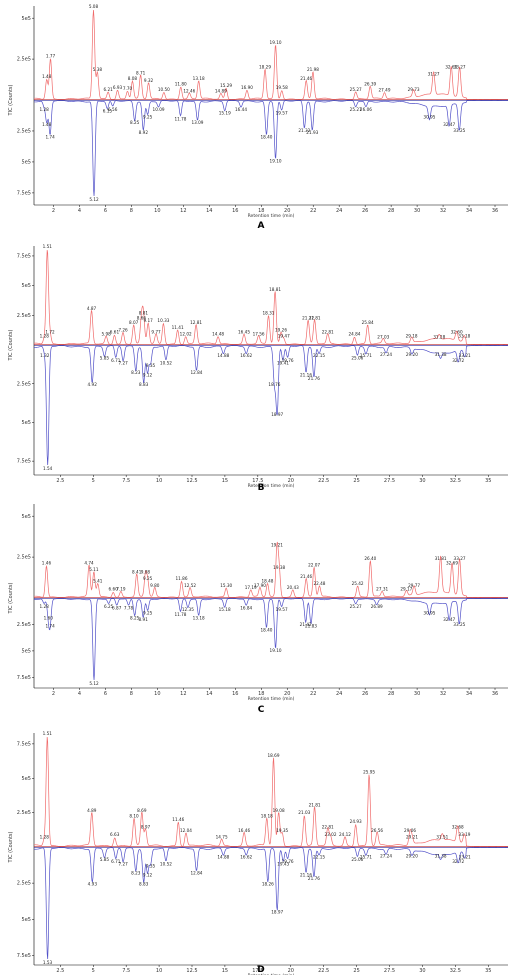 This screenshot has width=522, height=979. I want to click on peak-label: 15.30, so click(226, 585).